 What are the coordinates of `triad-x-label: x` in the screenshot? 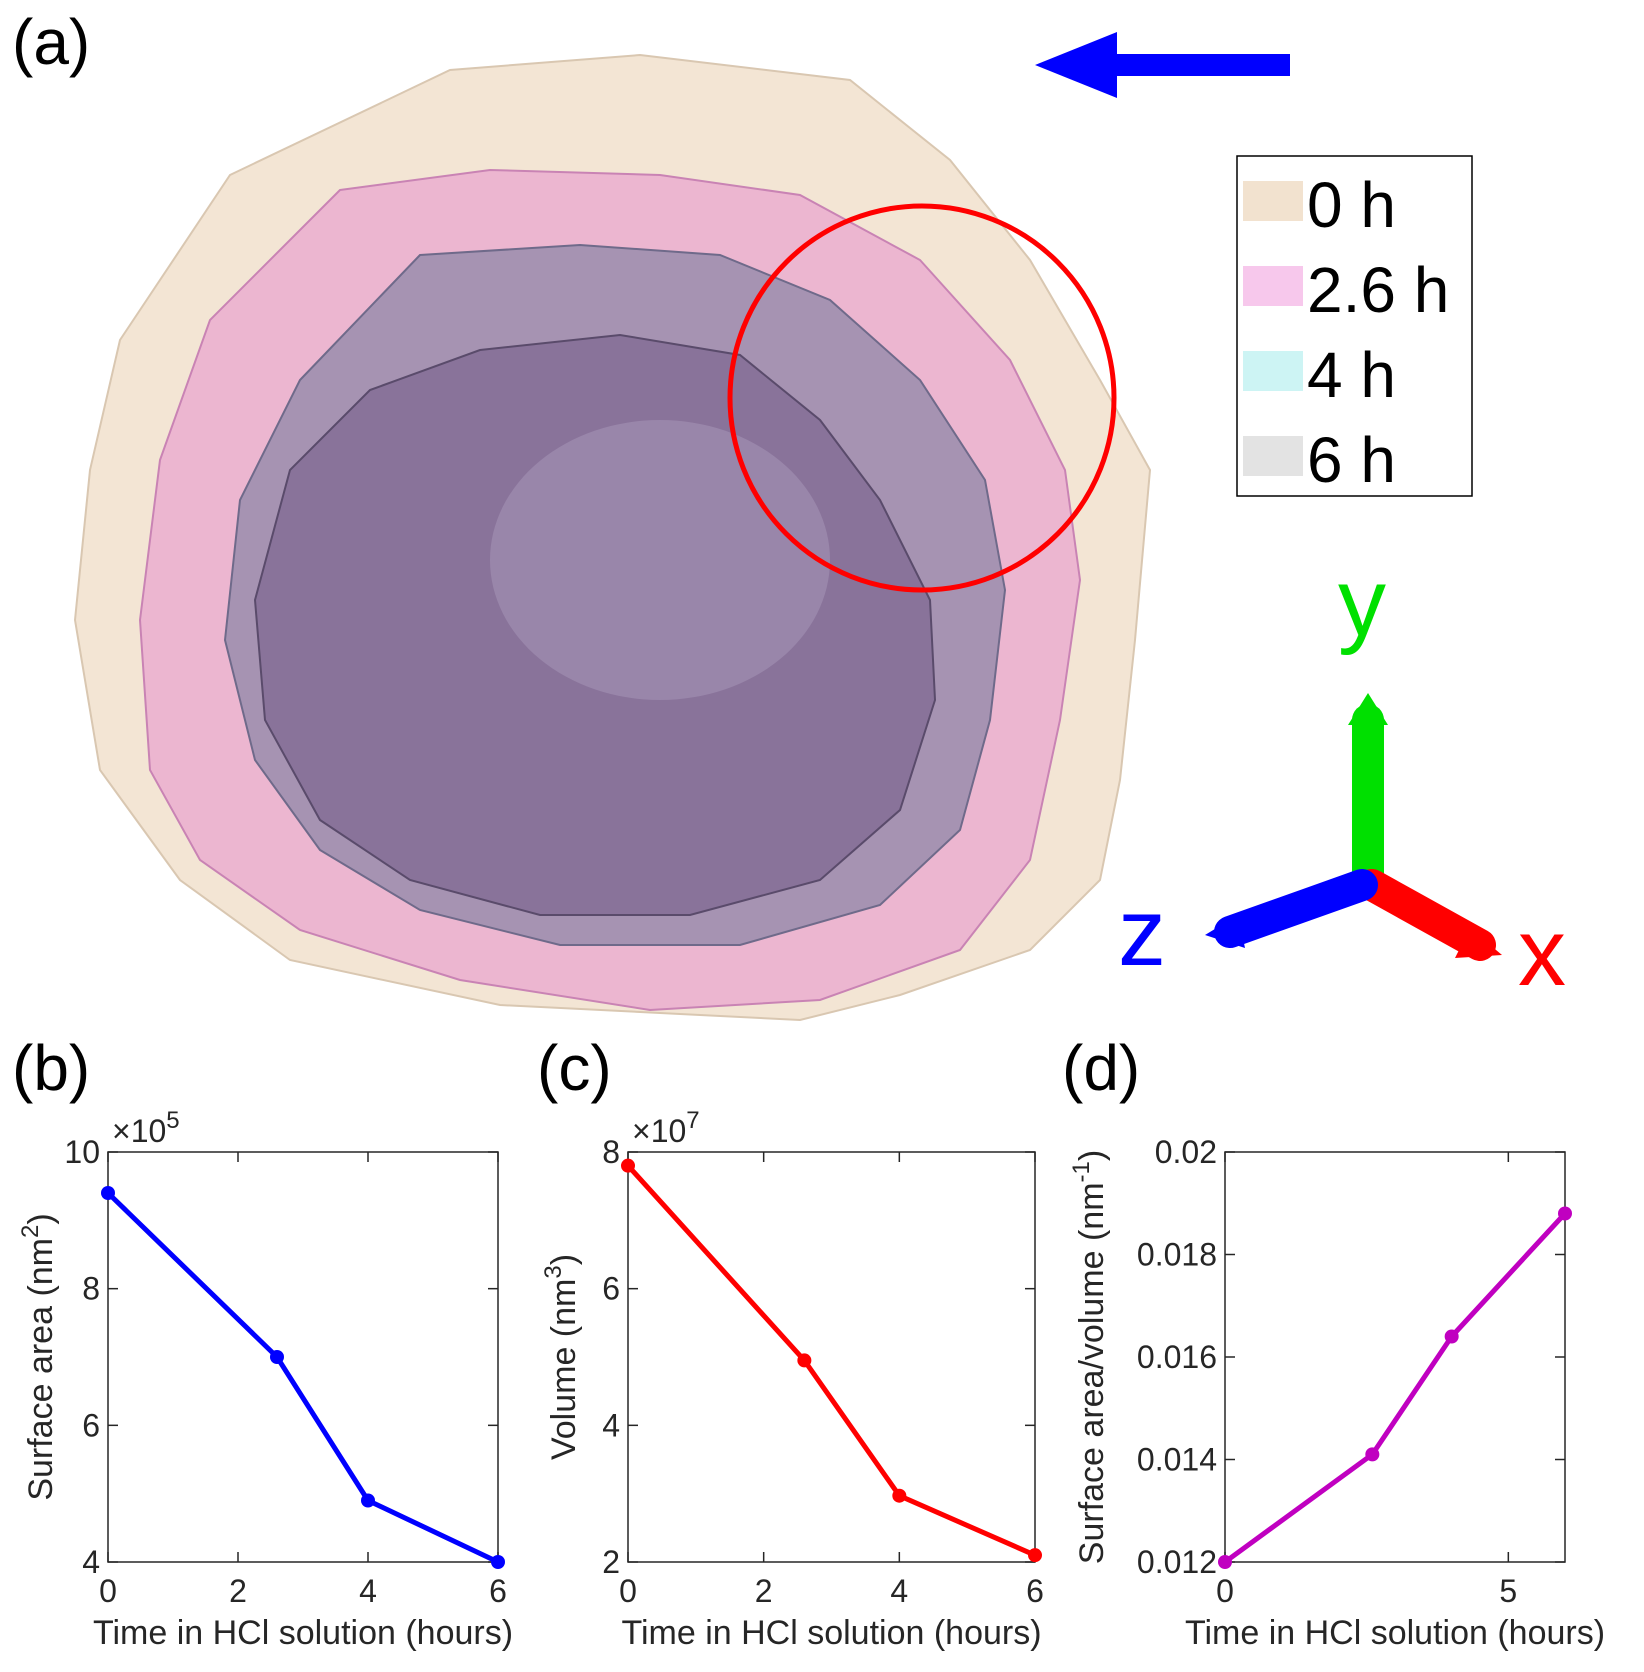 It's located at (1542, 952).